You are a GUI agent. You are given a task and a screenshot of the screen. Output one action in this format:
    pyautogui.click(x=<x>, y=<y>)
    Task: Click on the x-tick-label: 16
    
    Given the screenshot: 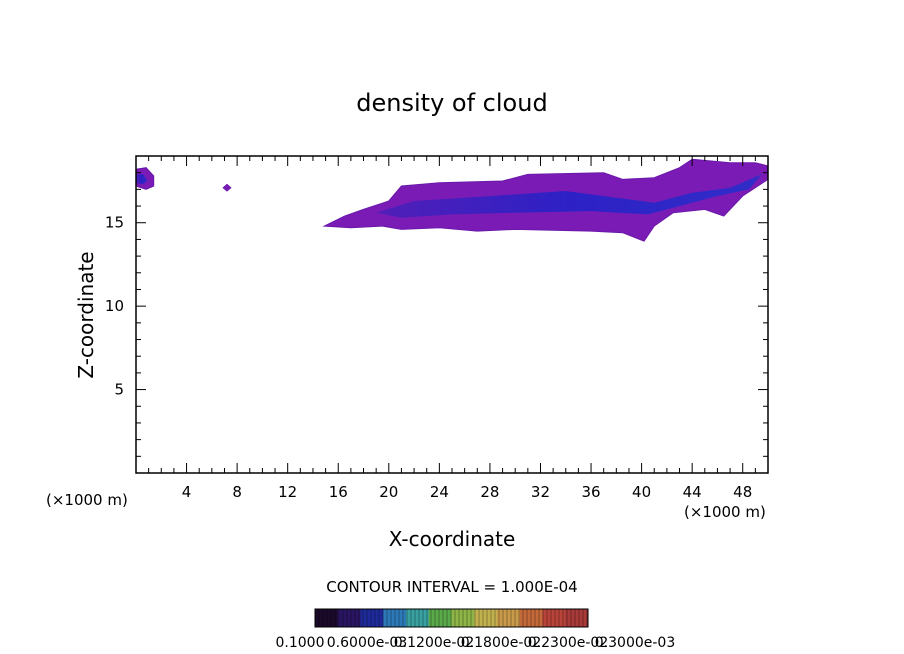 What is the action you would take?
    pyautogui.click(x=338, y=492)
    